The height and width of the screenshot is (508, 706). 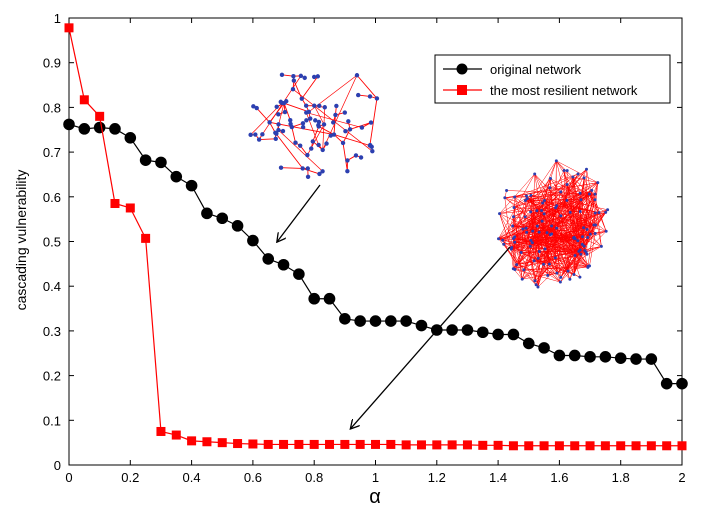 I want to click on y-tick-label: 0.8, so click(x=52, y=107).